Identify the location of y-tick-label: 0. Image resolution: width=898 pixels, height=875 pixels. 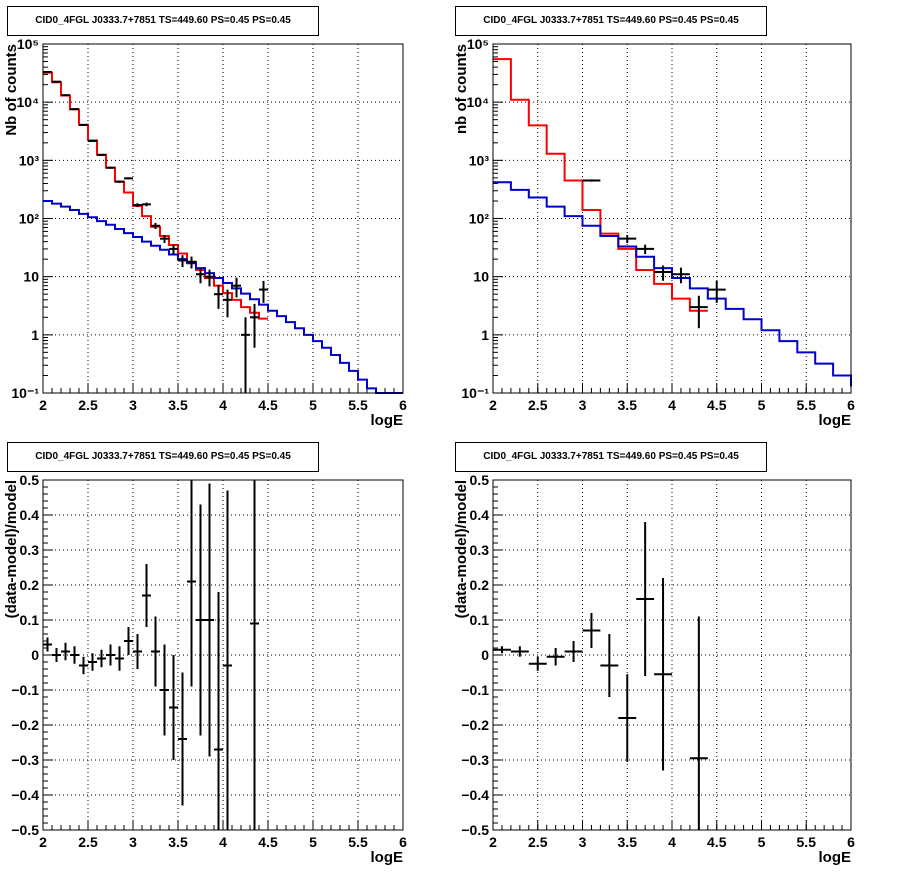
(485, 655).